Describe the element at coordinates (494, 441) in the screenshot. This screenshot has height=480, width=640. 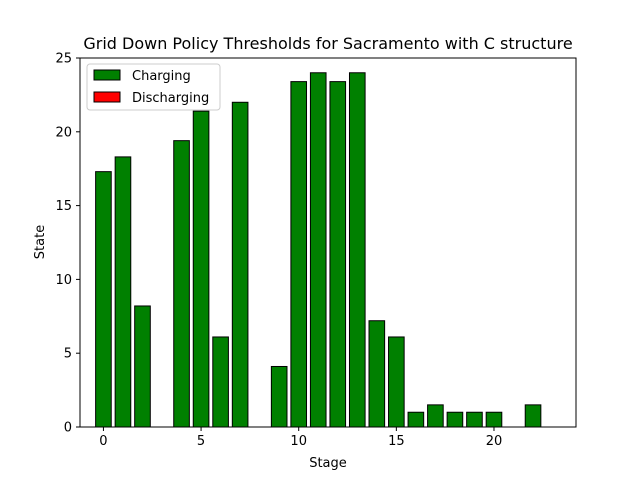
I see `x-tick-label-20: 20` at that location.